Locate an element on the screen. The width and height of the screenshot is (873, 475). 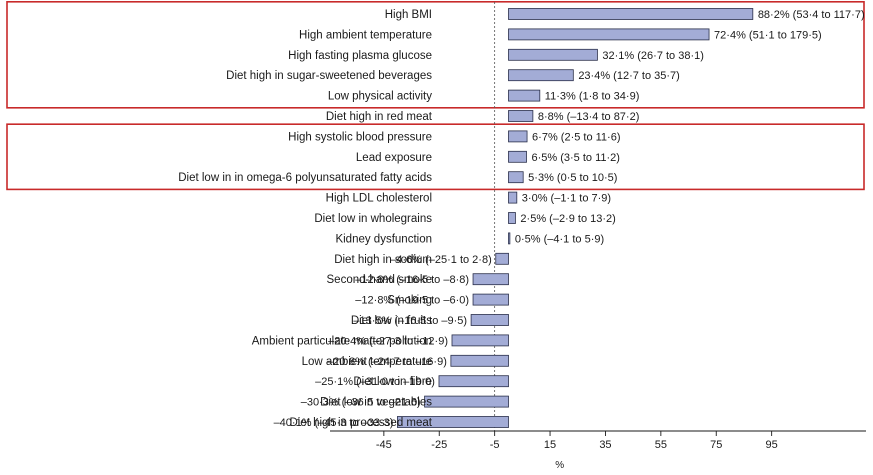
value-label: –12·8% (–16·5 to –8·8) is located at coordinates (412, 280).